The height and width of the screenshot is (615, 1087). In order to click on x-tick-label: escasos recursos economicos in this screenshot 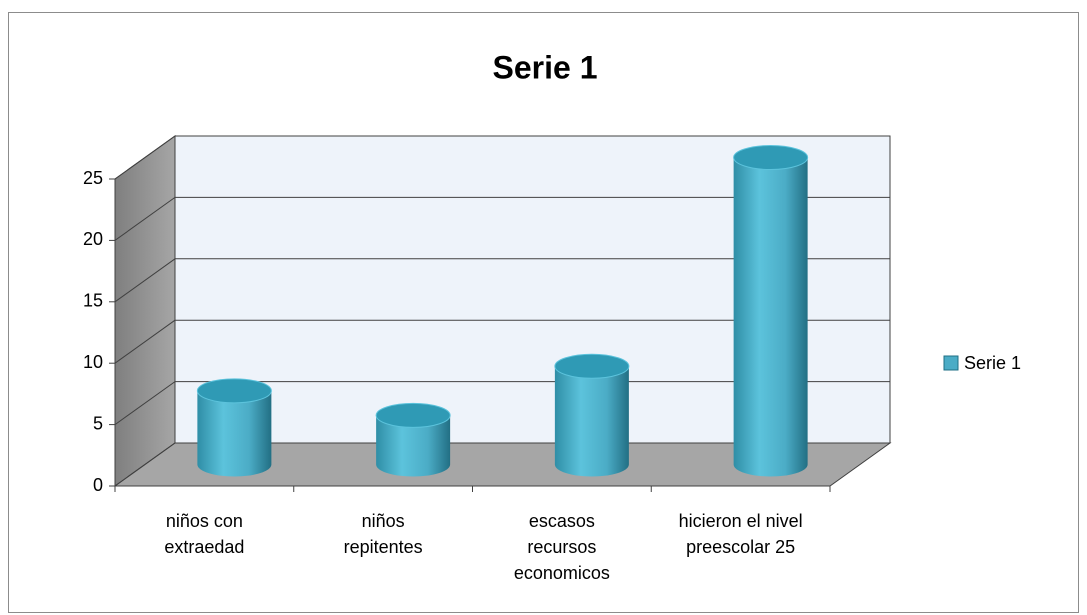, I will do `click(561, 547)`.